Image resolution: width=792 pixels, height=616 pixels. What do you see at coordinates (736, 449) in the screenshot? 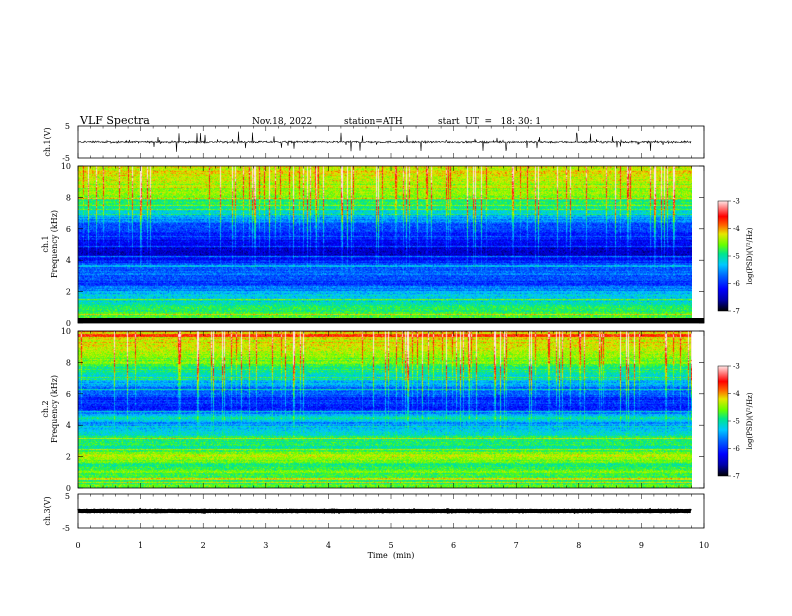
I see `ch2-colorbar-tick-label: -6` at bounding box center [736, 449].